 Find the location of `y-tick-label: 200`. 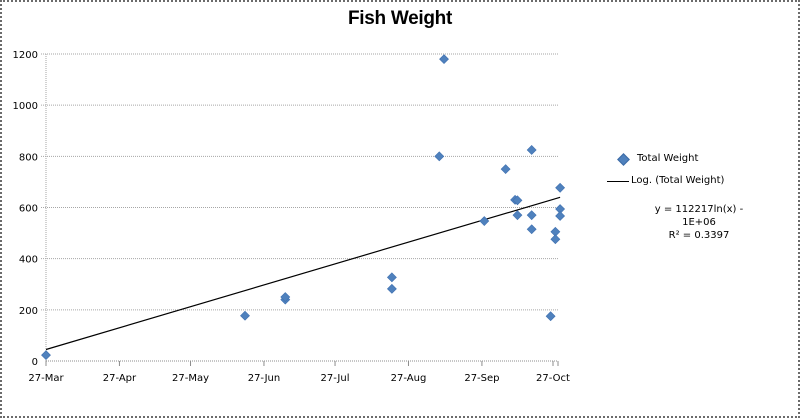

y-tick-label: 200 is located at coordinates (28, 311).